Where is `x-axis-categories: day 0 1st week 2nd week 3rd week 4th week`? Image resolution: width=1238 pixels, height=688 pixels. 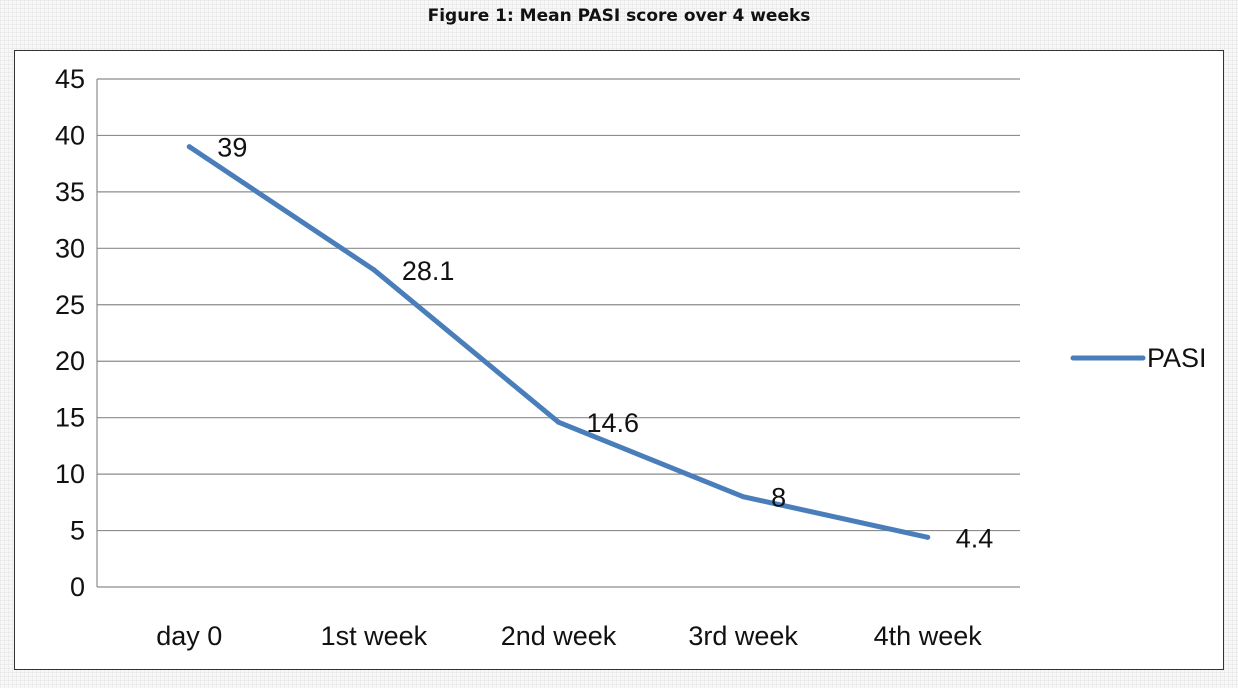
x-axis-categories: day 0 1st week 2nd week 3rd week 4th week is located at coordinates (569, 636).